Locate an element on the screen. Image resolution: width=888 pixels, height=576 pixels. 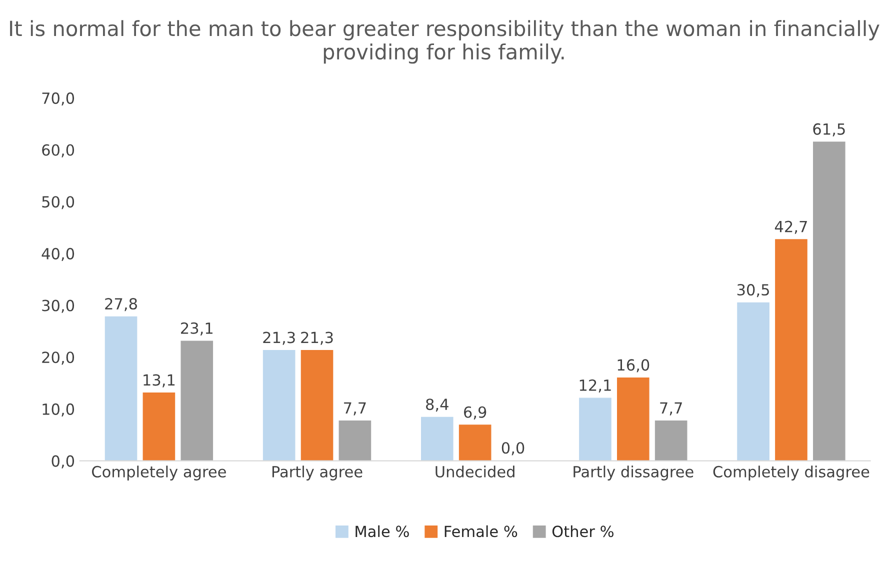
chart-title: It is normal for the man to bear greater responsibility than the woman in financially providing for his family. is located at coordinates (445, 42).